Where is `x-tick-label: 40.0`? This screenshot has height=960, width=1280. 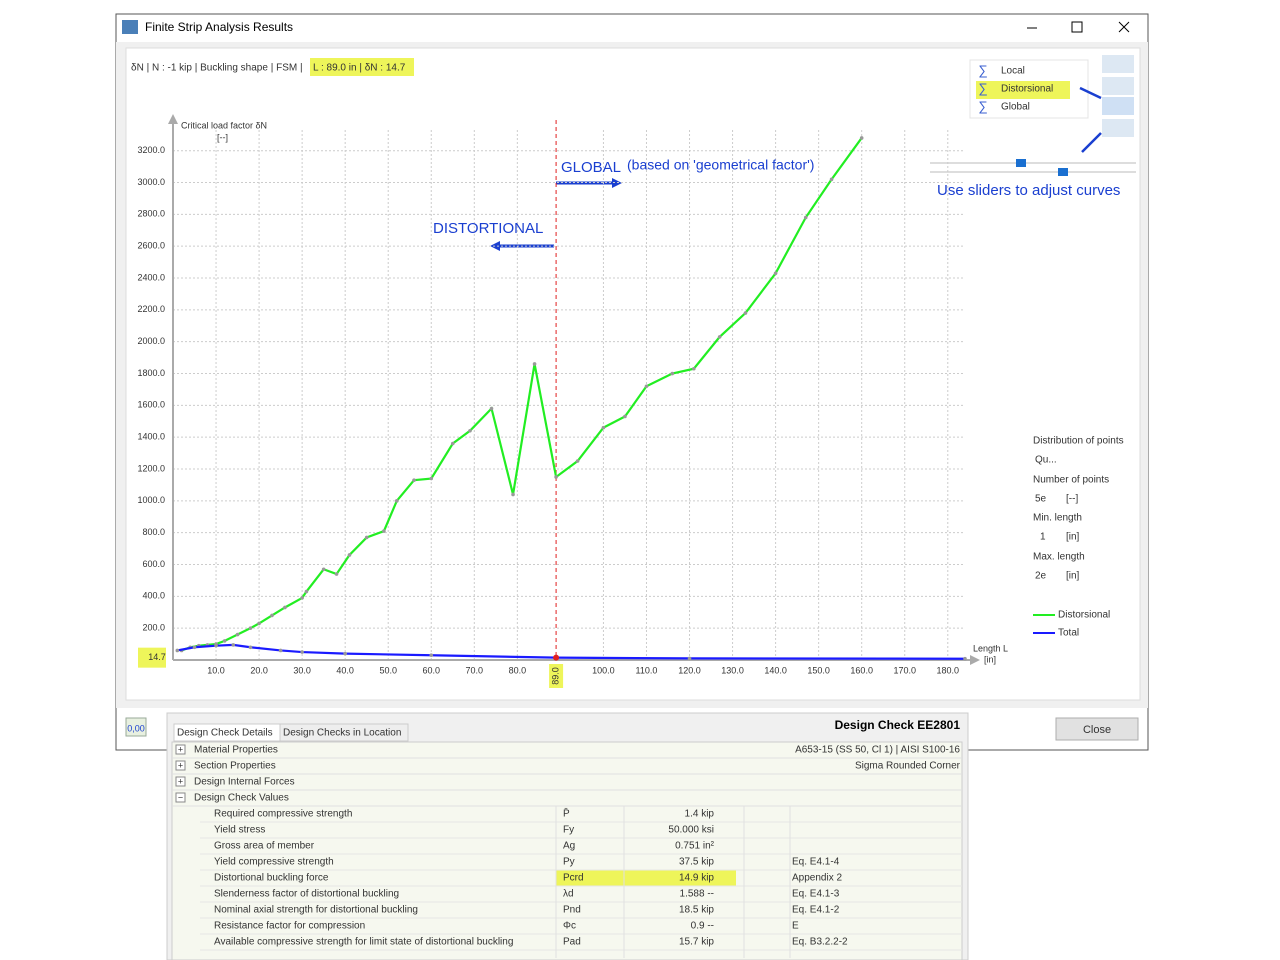
x-tick-label: 40.0 is located at coordinates (345, 670).